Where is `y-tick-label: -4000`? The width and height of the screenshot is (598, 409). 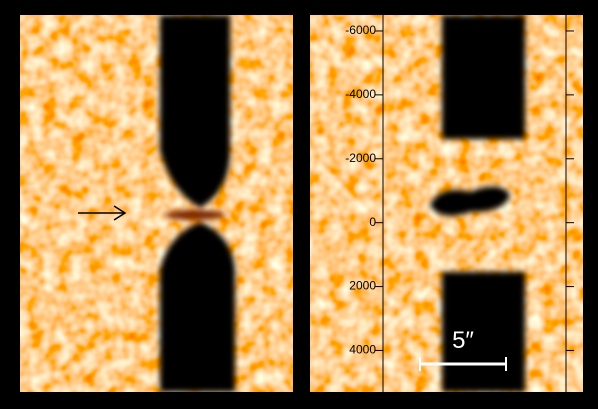 y-tick-label: -4000 is located at coordinates (360, 94).